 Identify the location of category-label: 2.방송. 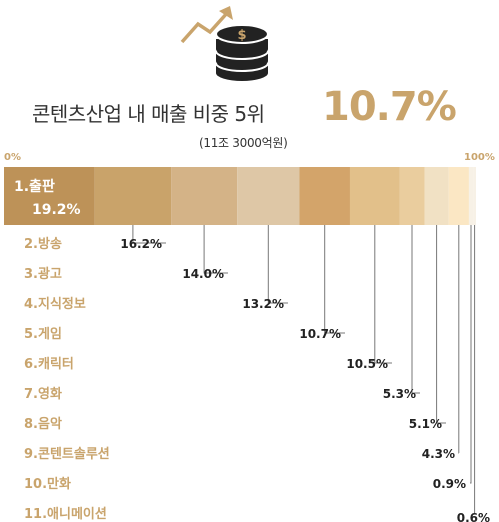
(43, 244).